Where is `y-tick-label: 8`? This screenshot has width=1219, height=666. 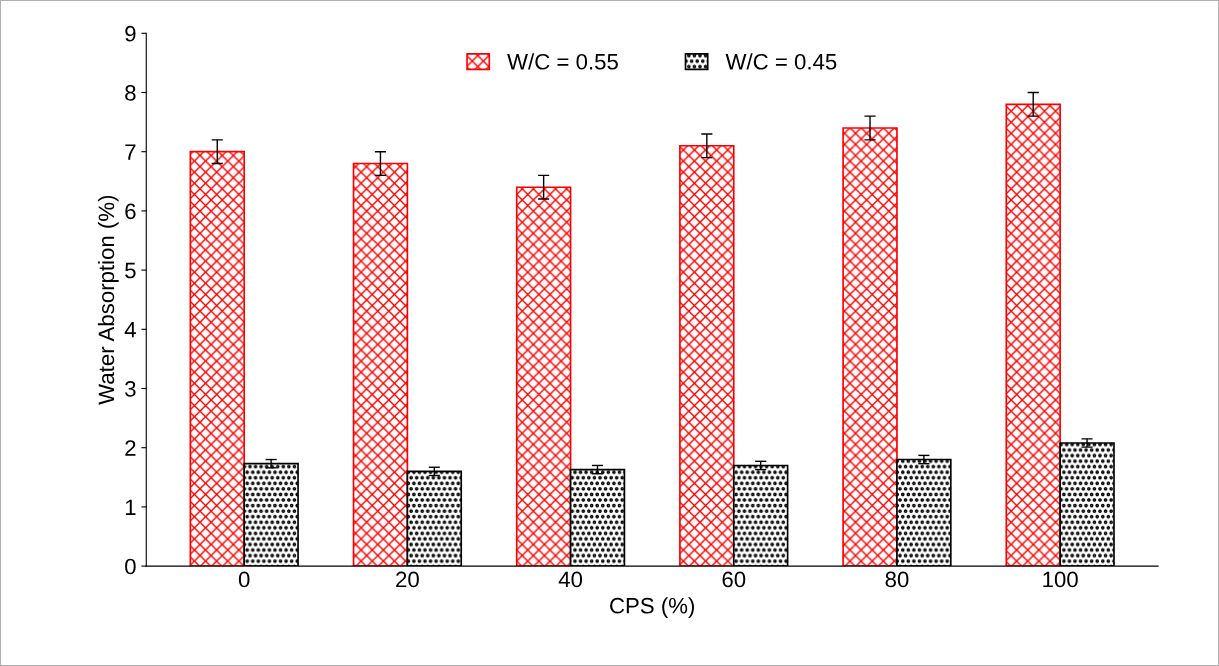 y-tick-label: 8 is located at coordinates (130, 93).